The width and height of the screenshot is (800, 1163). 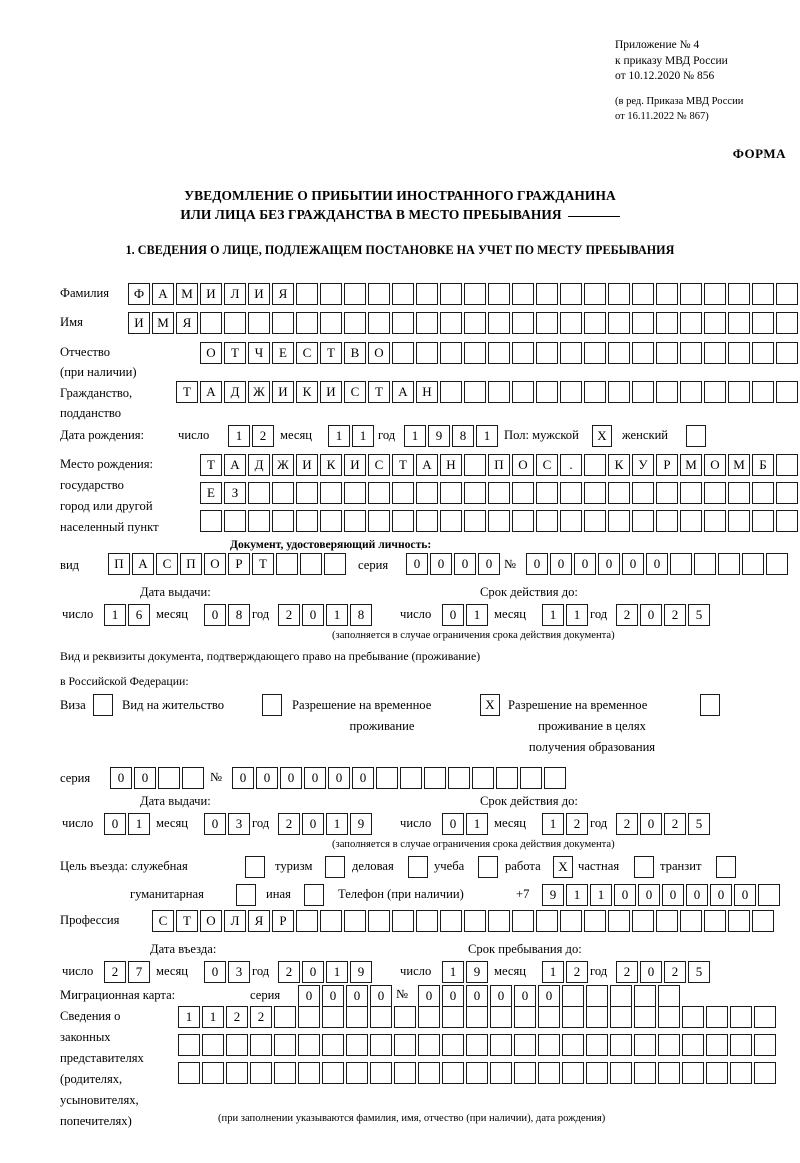 I want to click on cell: Е, so click(x=211, y=493).